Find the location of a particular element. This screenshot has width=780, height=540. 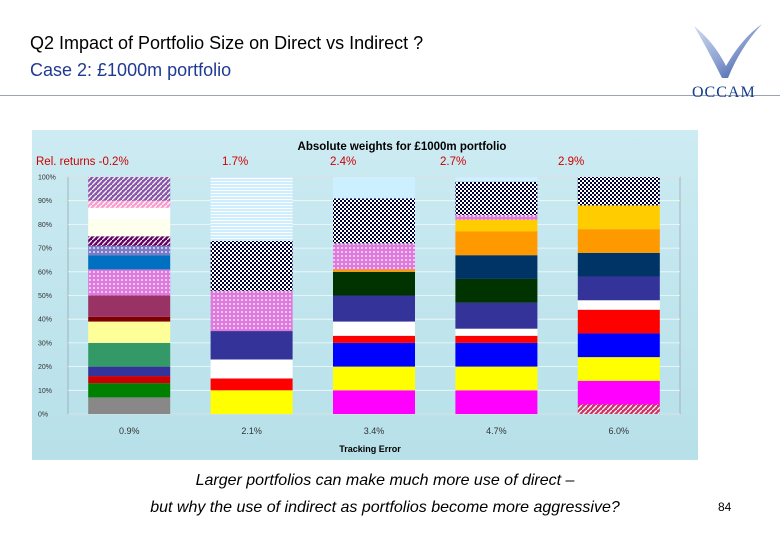

slide-subtitle: Case 2: £1000m portfolio is located at coordinates (131, 70).